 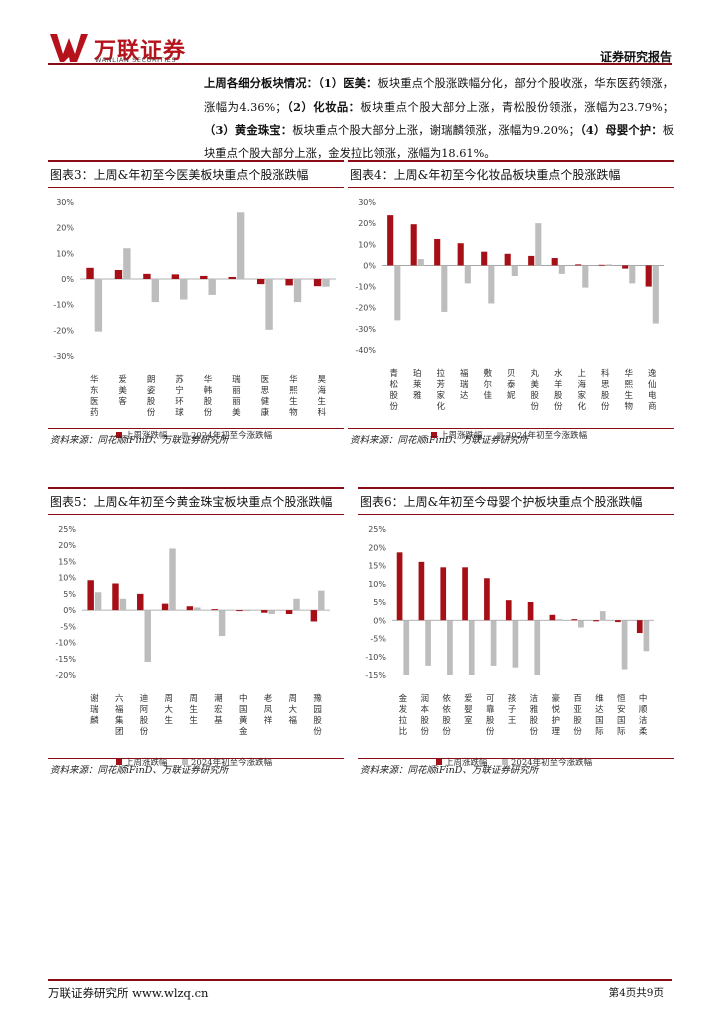 What do you see at coordinates (440, 384) in the screenshot?
I see `category-label: 芳` at bounding box center [440, 384].